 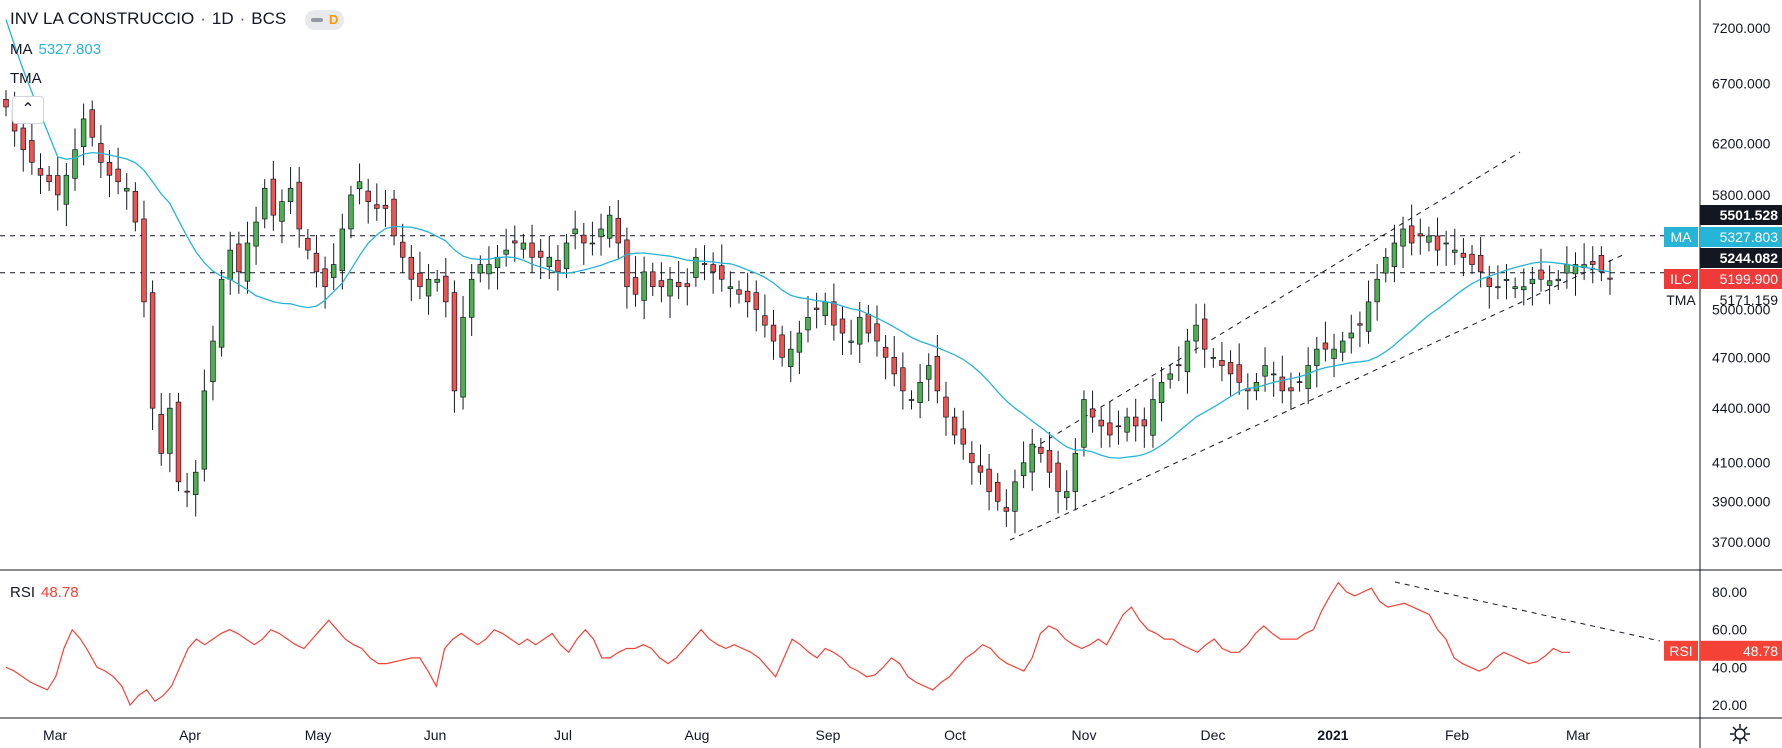 What do you see at coordinates (1741, 310) in the screenshot?
I see `price-tick-label: 5000.000` at bounding box center [1741, 310].